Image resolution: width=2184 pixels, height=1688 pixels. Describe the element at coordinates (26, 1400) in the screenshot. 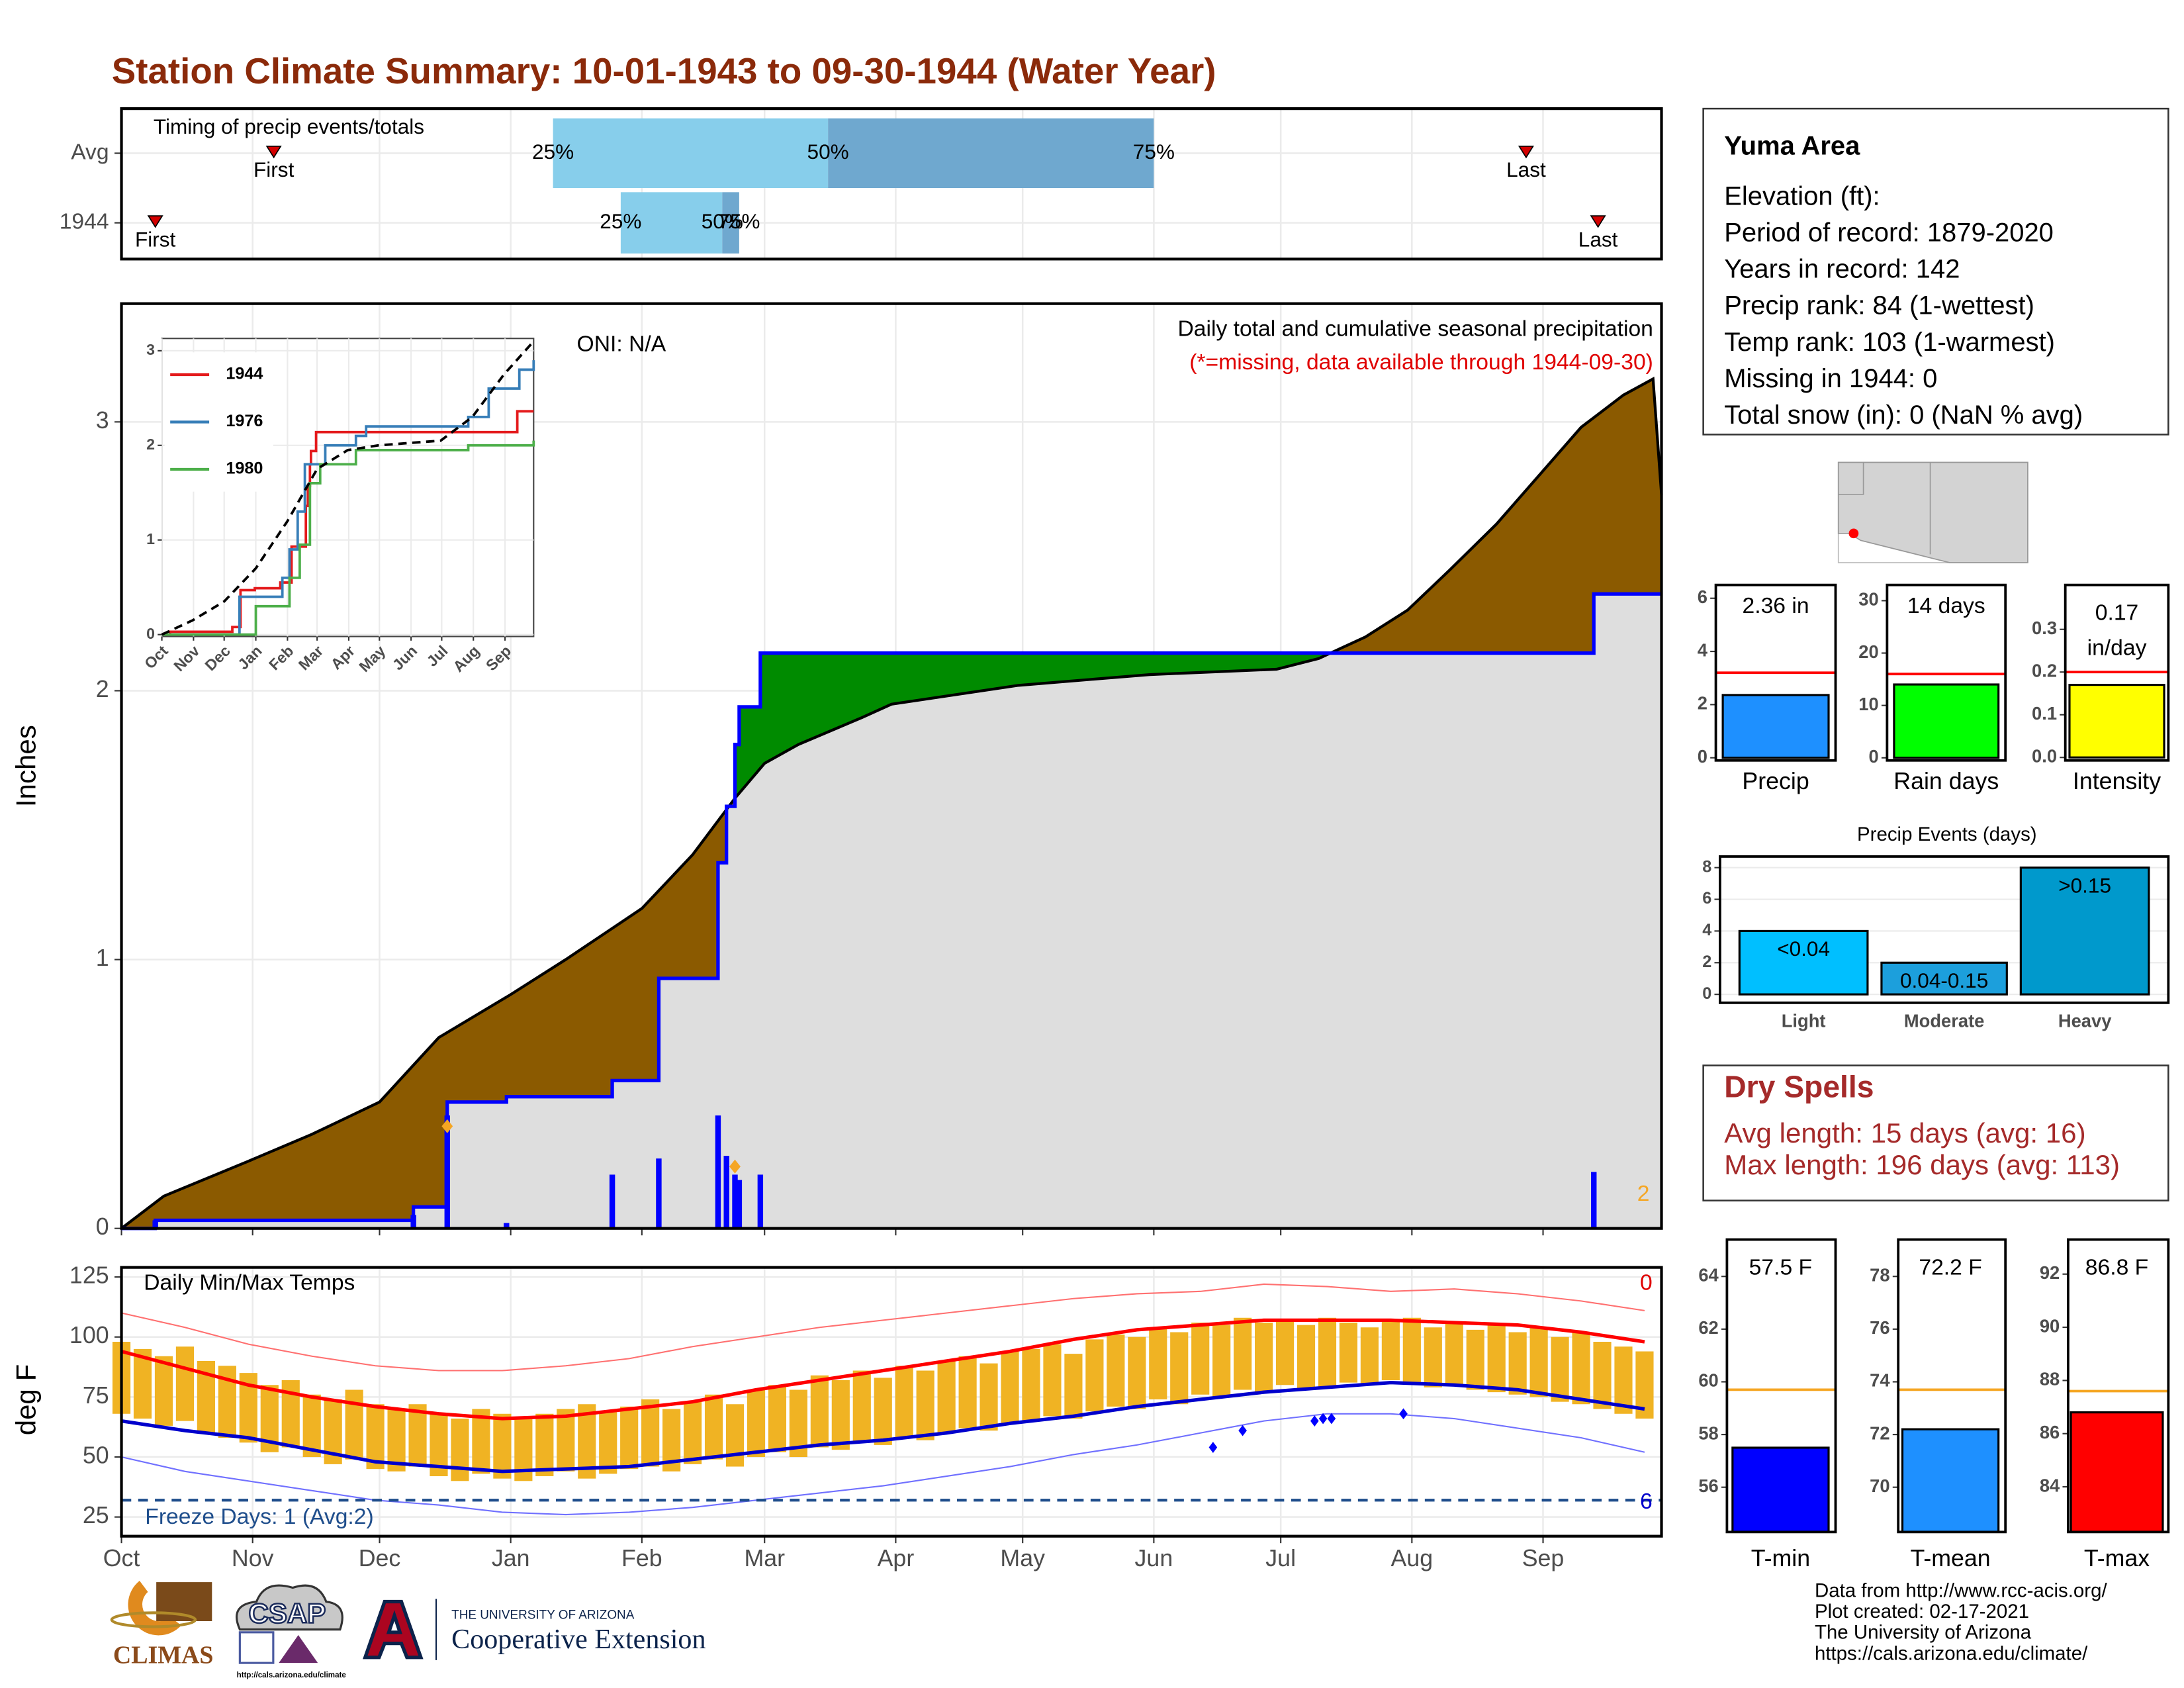

I see `y-axis-title: deg F` at that location.